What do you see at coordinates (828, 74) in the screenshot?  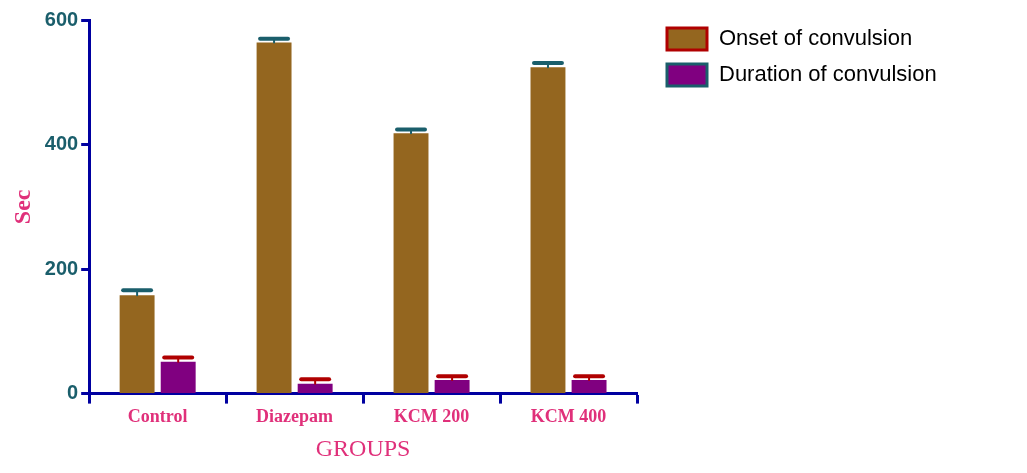 I see `legend-label: Duration of convulsion` at bounding box center [828, 74].